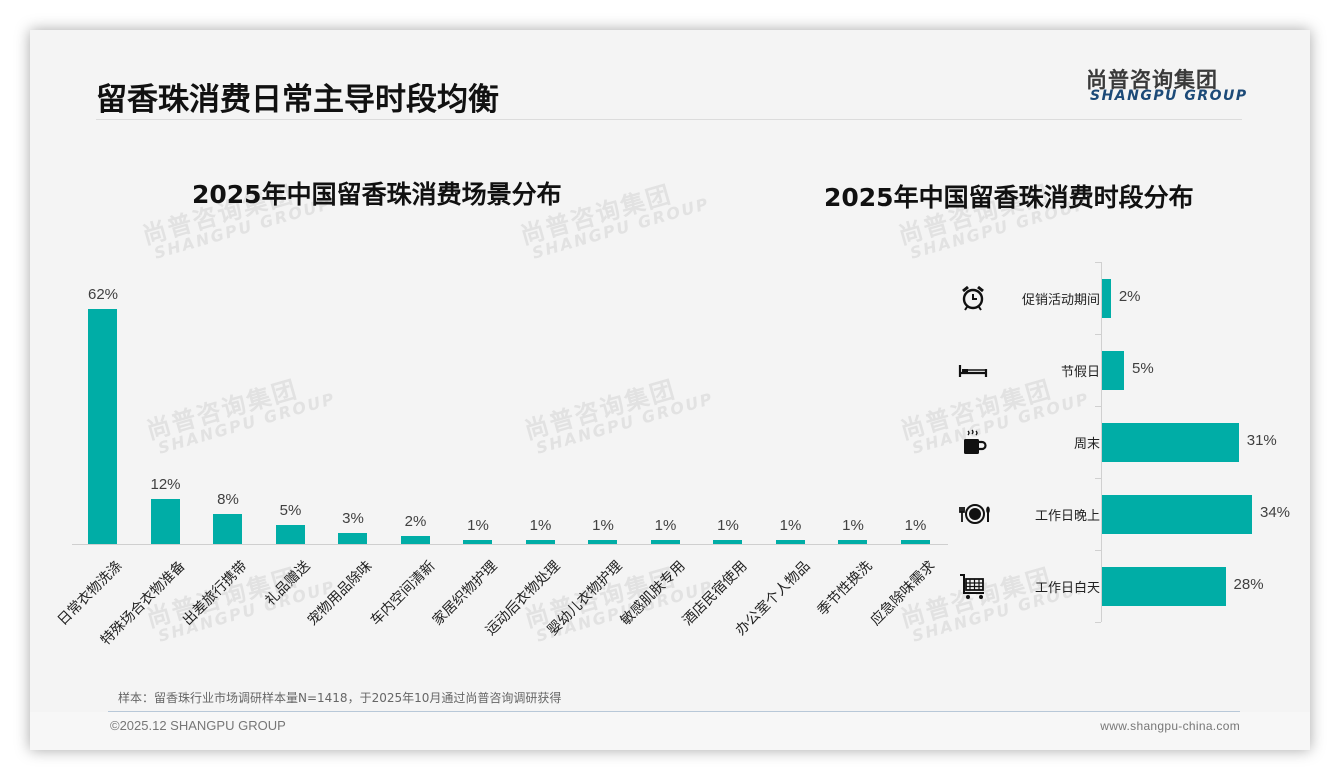 This screenshot has width=1340, height=780. I want to click on y-axis-line, so click(1101, 442).